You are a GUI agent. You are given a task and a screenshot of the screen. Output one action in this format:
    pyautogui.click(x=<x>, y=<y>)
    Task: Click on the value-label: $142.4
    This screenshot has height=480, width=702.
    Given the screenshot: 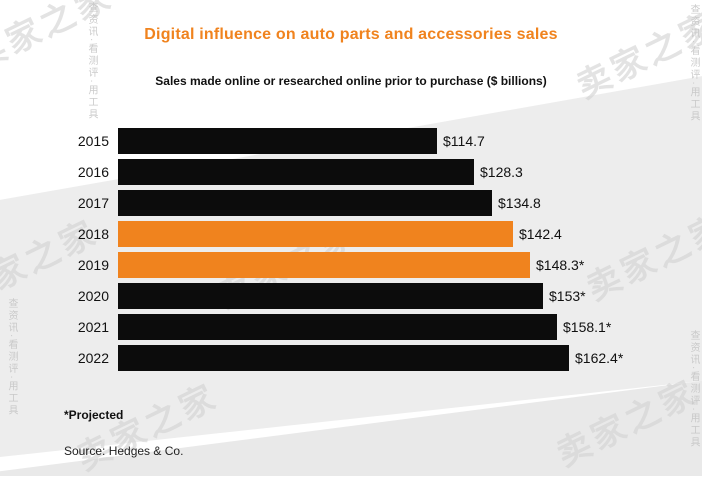 What is the action you would take?
    pyautogui.click(x=540, y=234)
    